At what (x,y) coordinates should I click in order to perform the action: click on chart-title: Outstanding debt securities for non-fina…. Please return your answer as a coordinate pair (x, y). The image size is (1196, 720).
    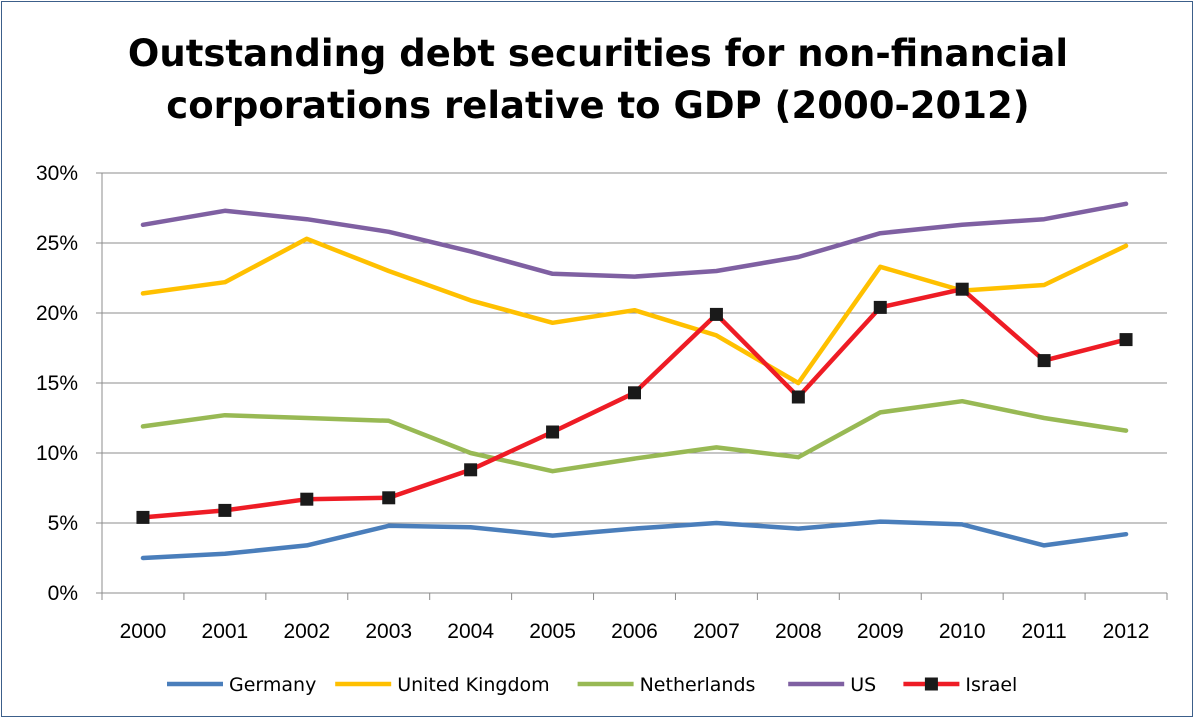
    Looking at the image, I should click on (598, 80).